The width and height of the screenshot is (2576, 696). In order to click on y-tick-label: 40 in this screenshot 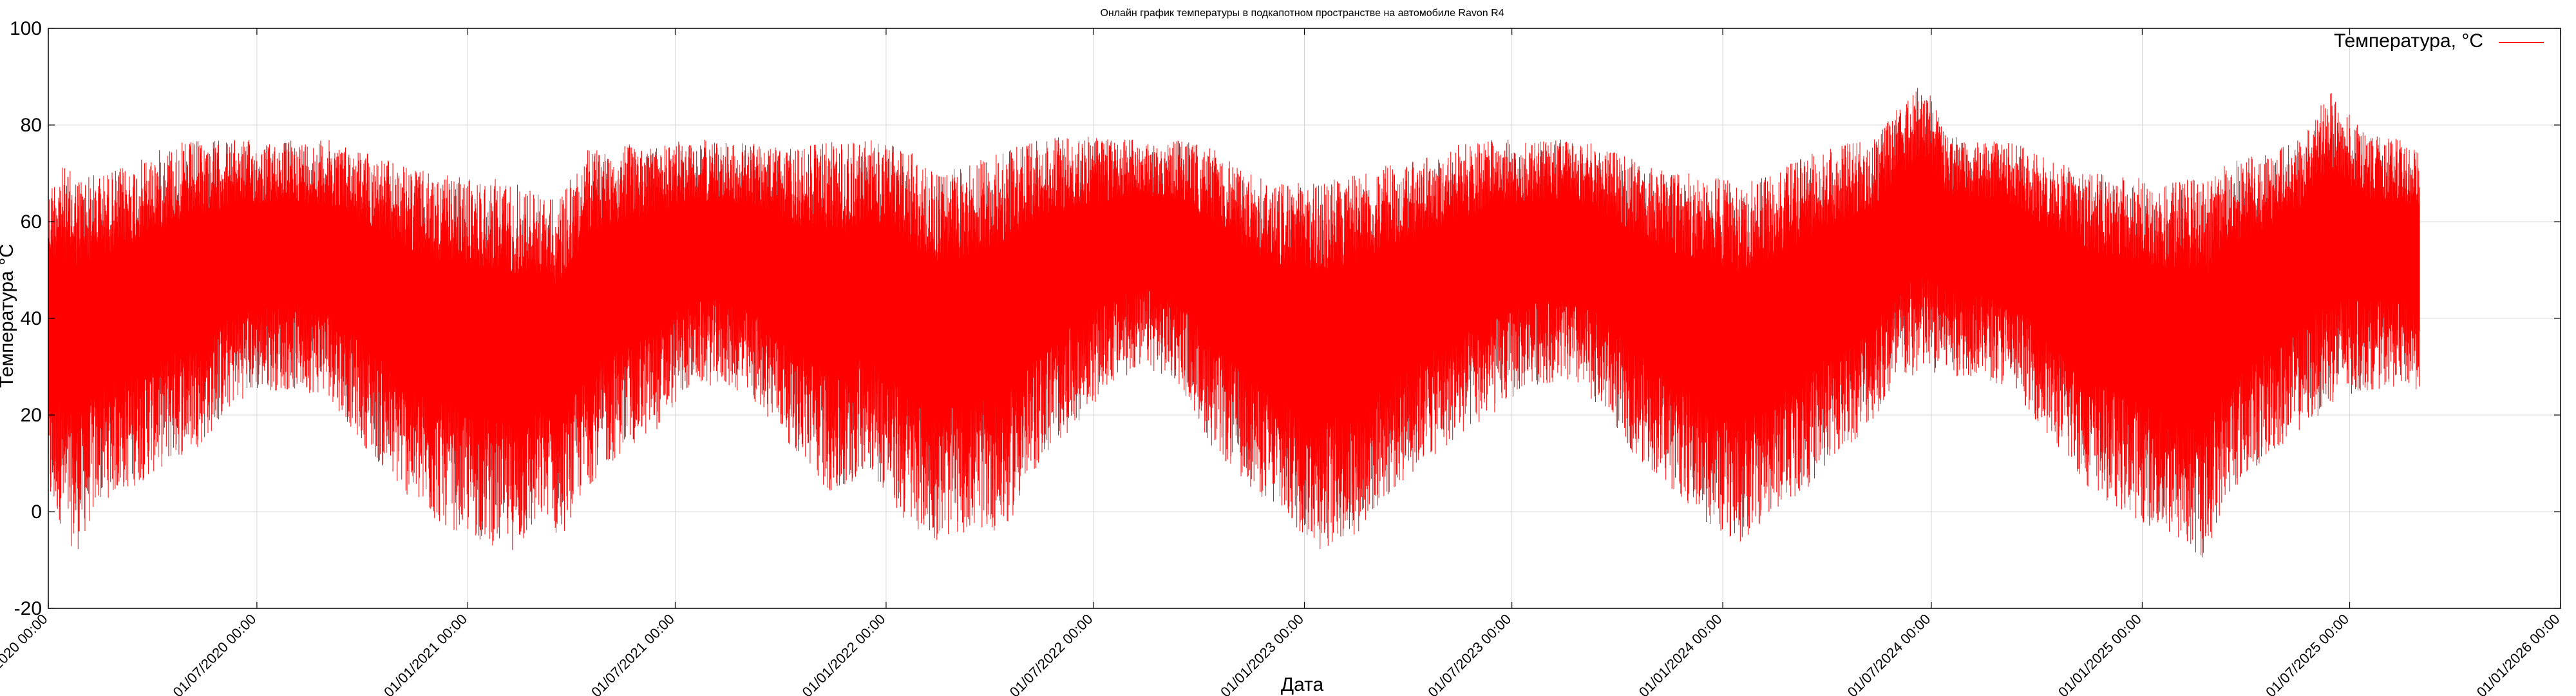, I will do `click(32, 318)`.